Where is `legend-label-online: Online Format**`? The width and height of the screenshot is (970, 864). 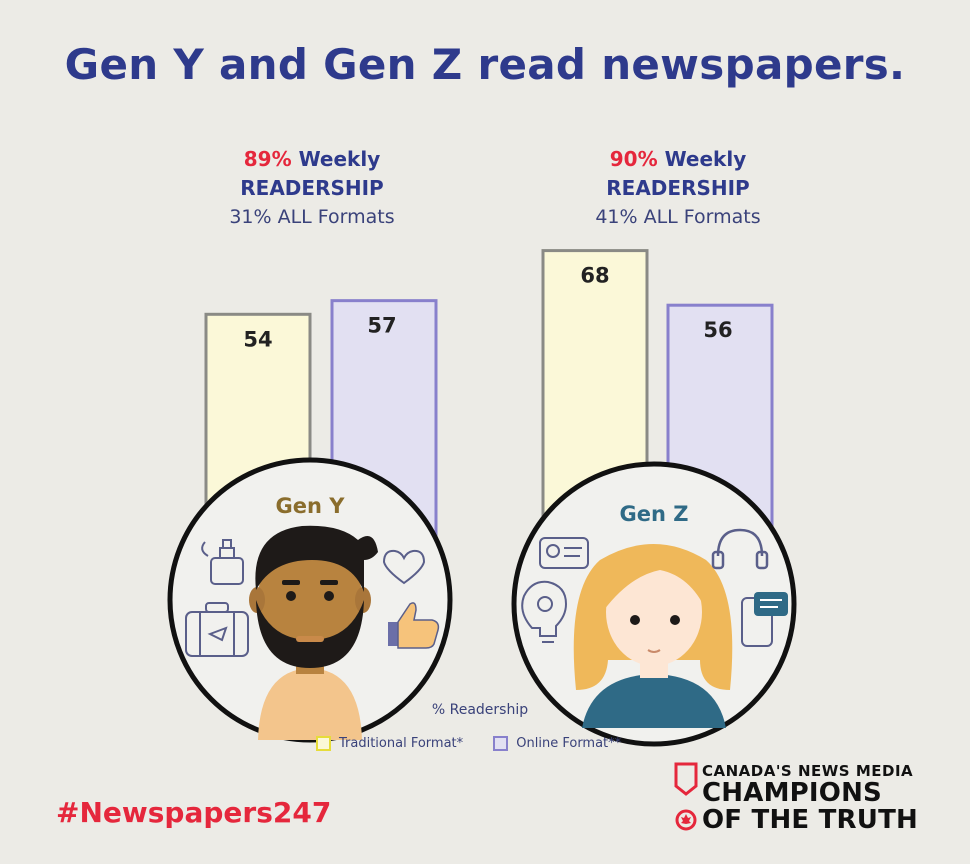
legend-label-online: Online Format** is located at coordinates (569, 743).